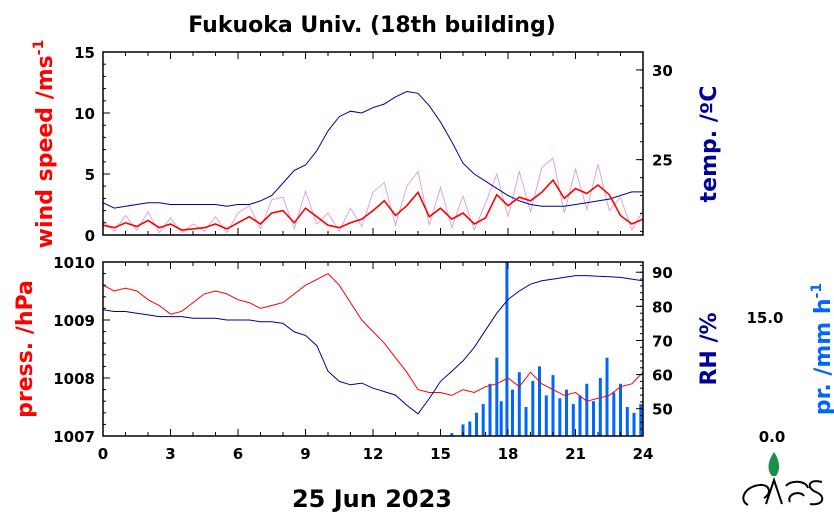 The width and height of the screenshot is (834, 525). I want to click on y2-tick-label: 60, so click(662, 376).